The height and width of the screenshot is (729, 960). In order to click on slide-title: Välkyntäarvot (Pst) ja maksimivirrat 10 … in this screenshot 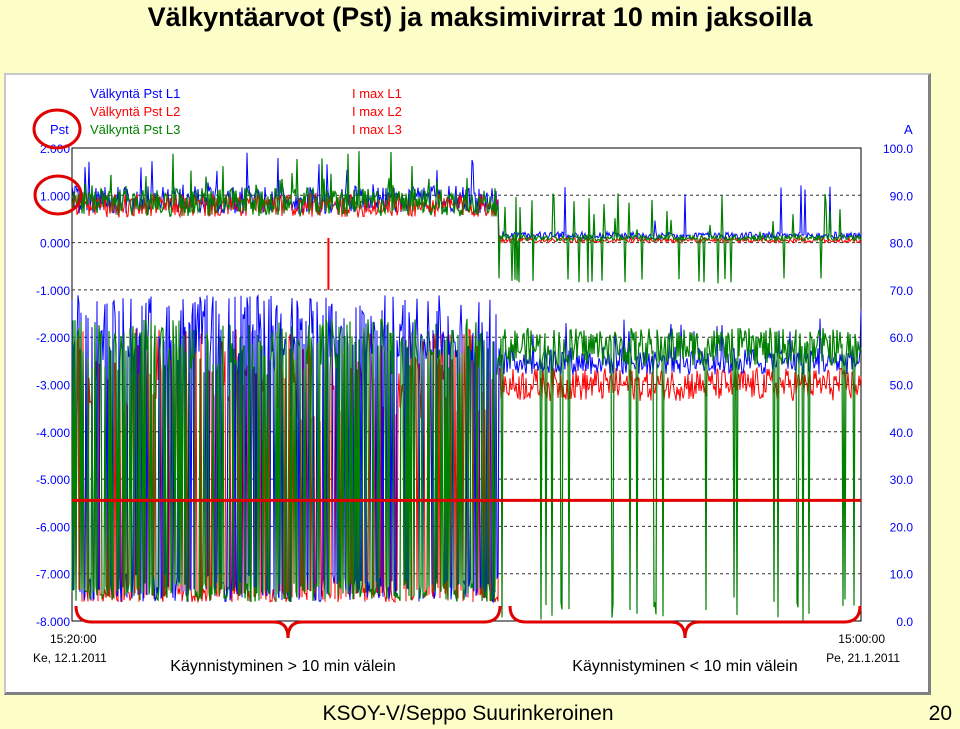, I will do `click(480, 17)`.